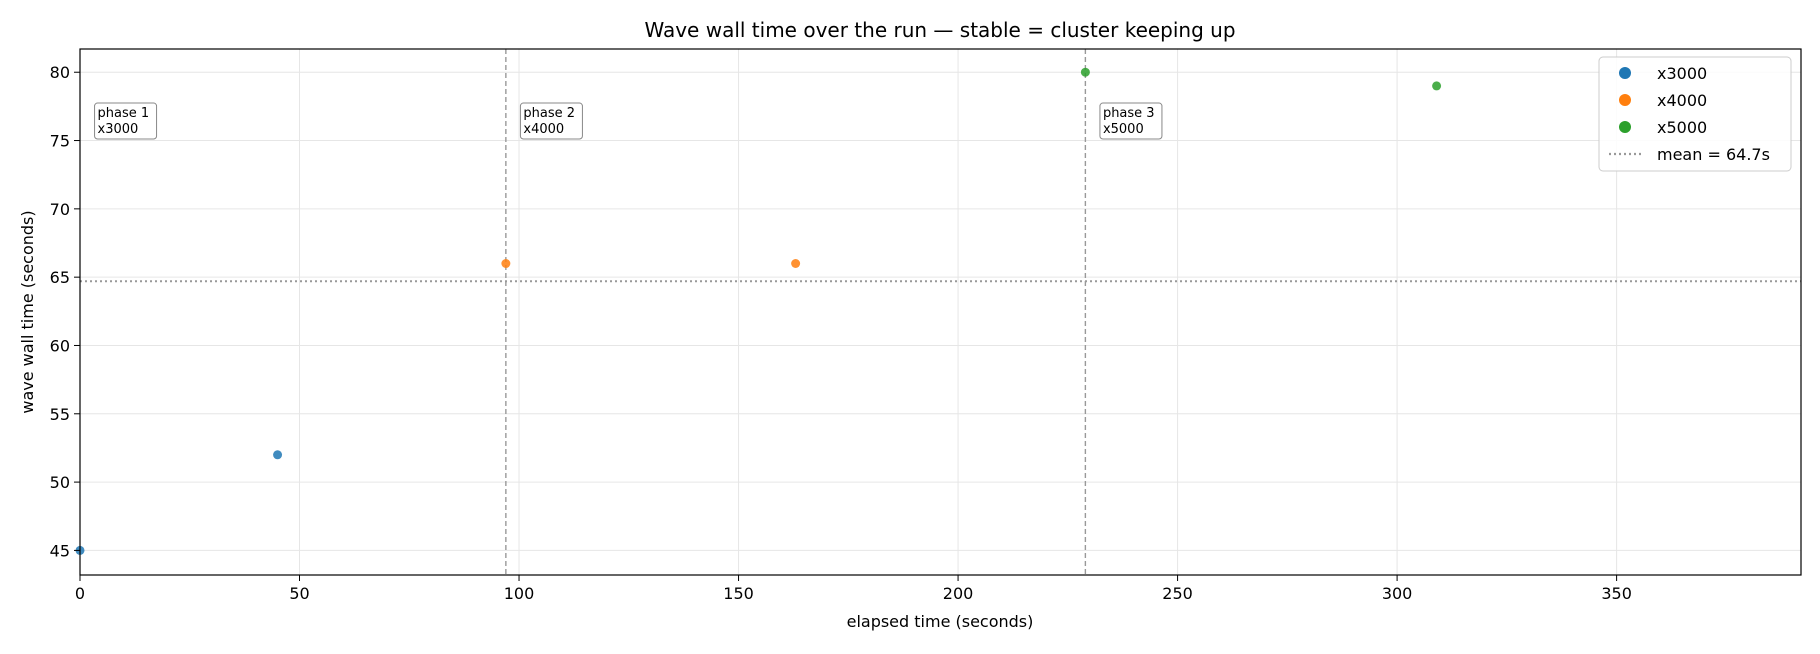  What do you see at coordinates (1129, 113) in the screenshot?
I see `annotation-text: phase 3` at bounding box center [1129, 113].